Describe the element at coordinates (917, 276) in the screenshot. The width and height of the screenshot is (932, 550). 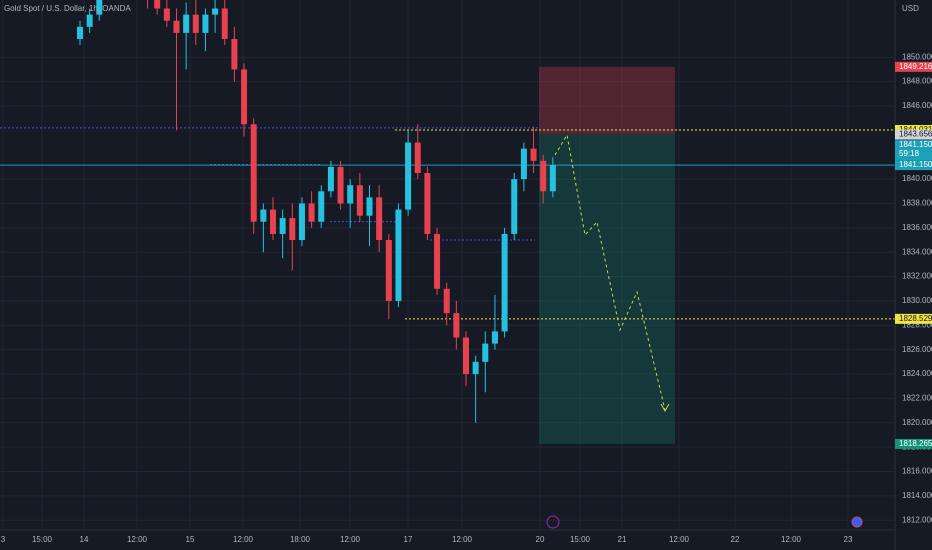
I see `y-tick-label: 1832.000` at that location.